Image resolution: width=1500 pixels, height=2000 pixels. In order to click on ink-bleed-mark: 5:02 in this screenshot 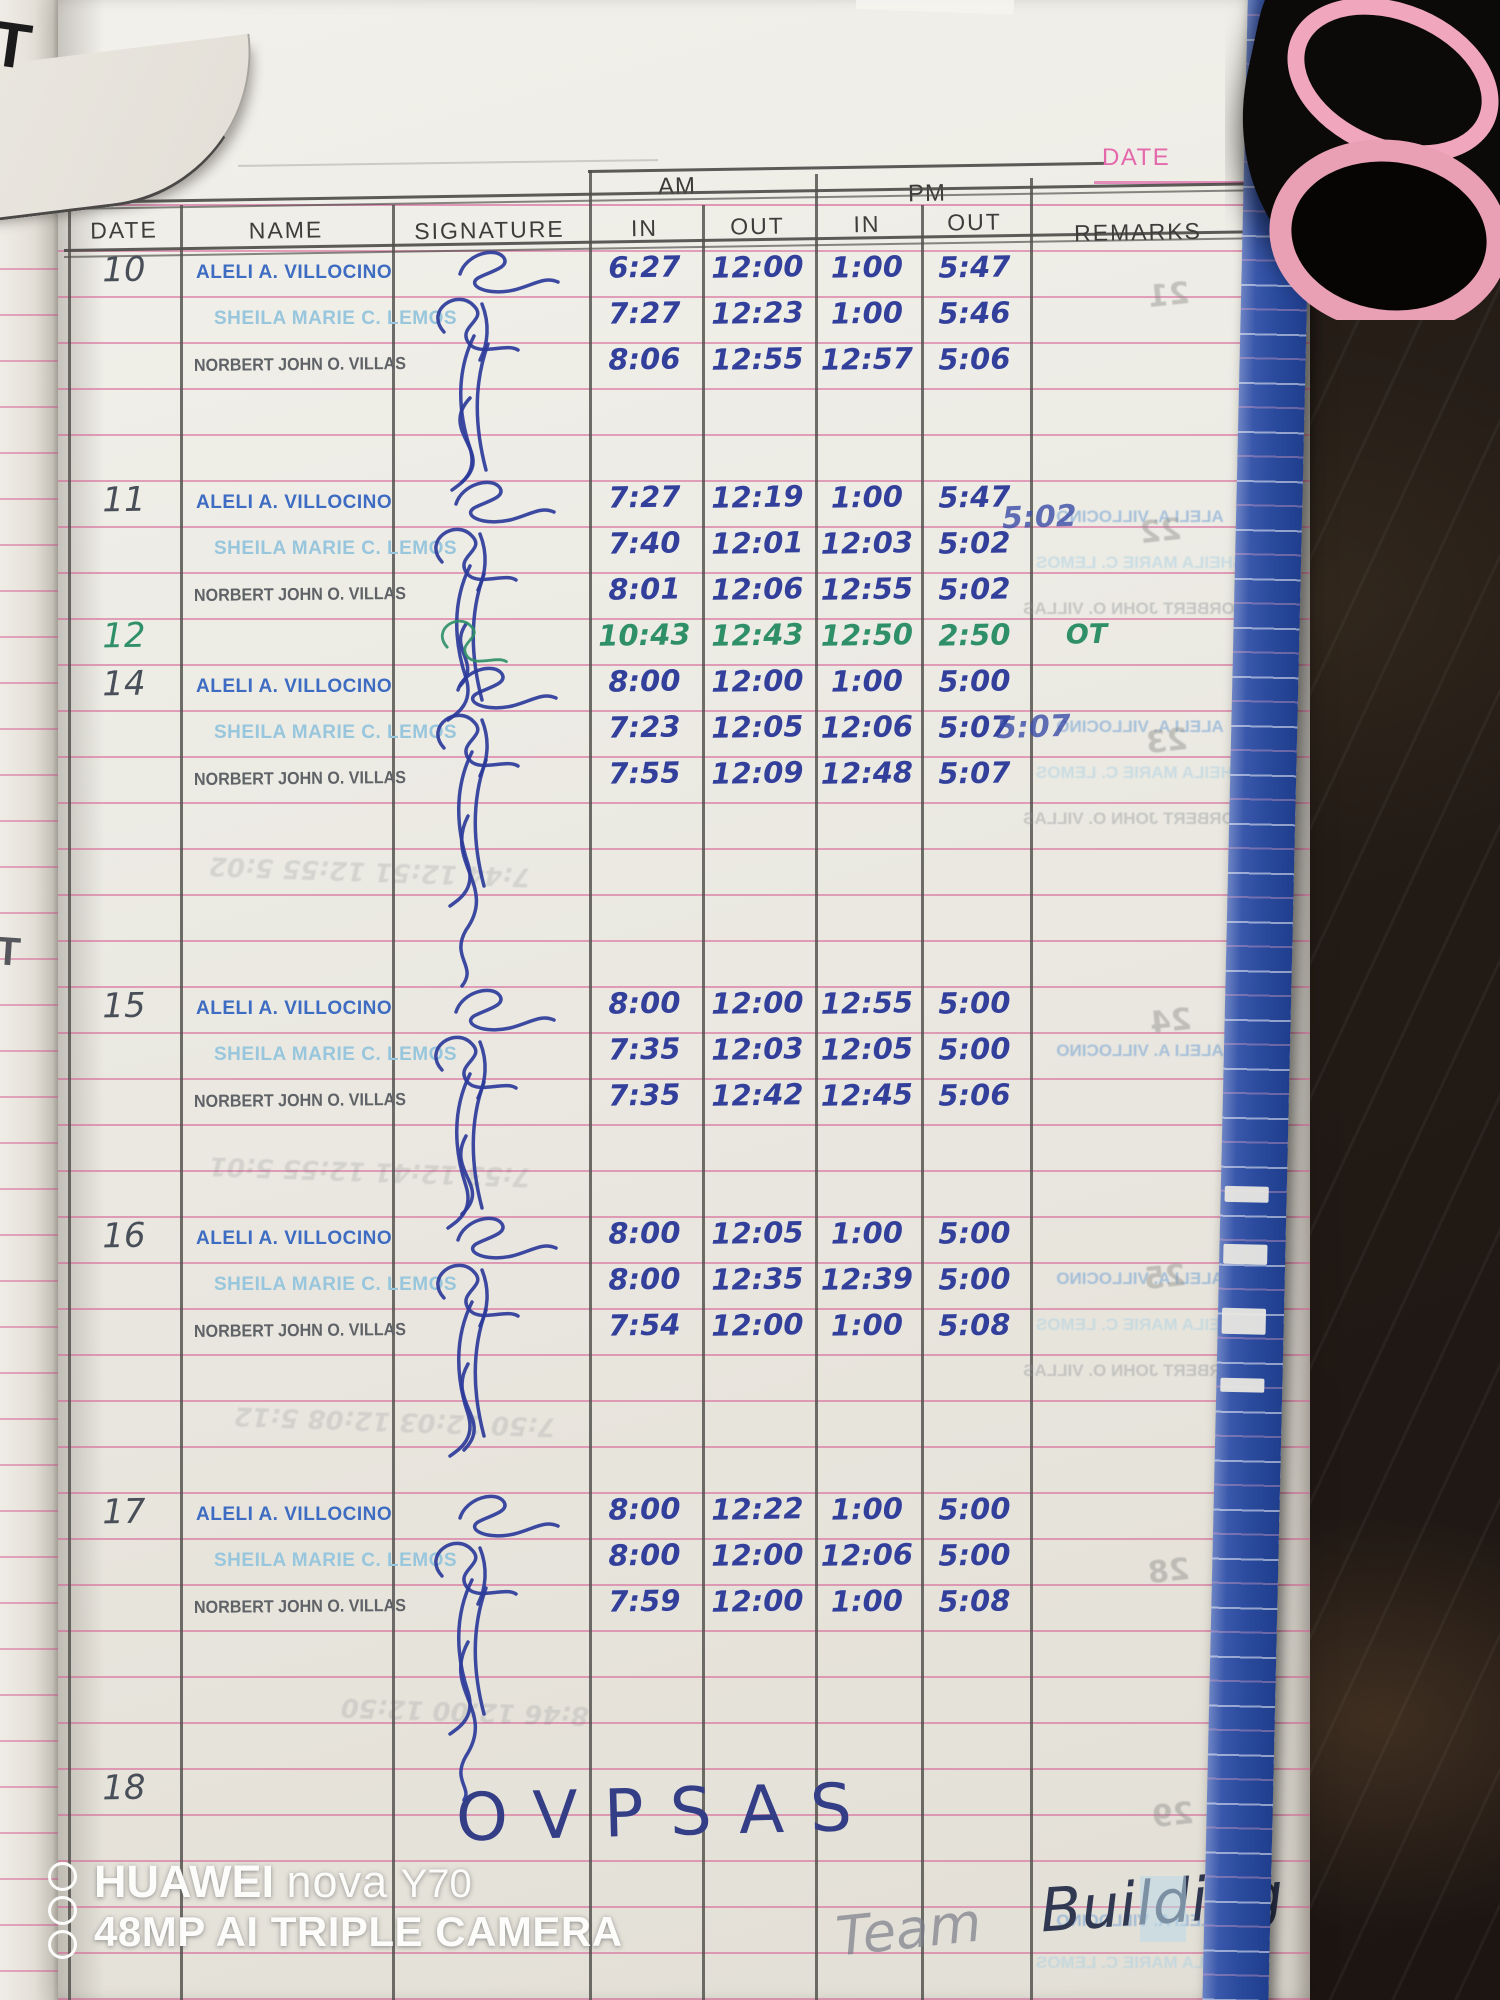, I will do `click(1039, 517)`.